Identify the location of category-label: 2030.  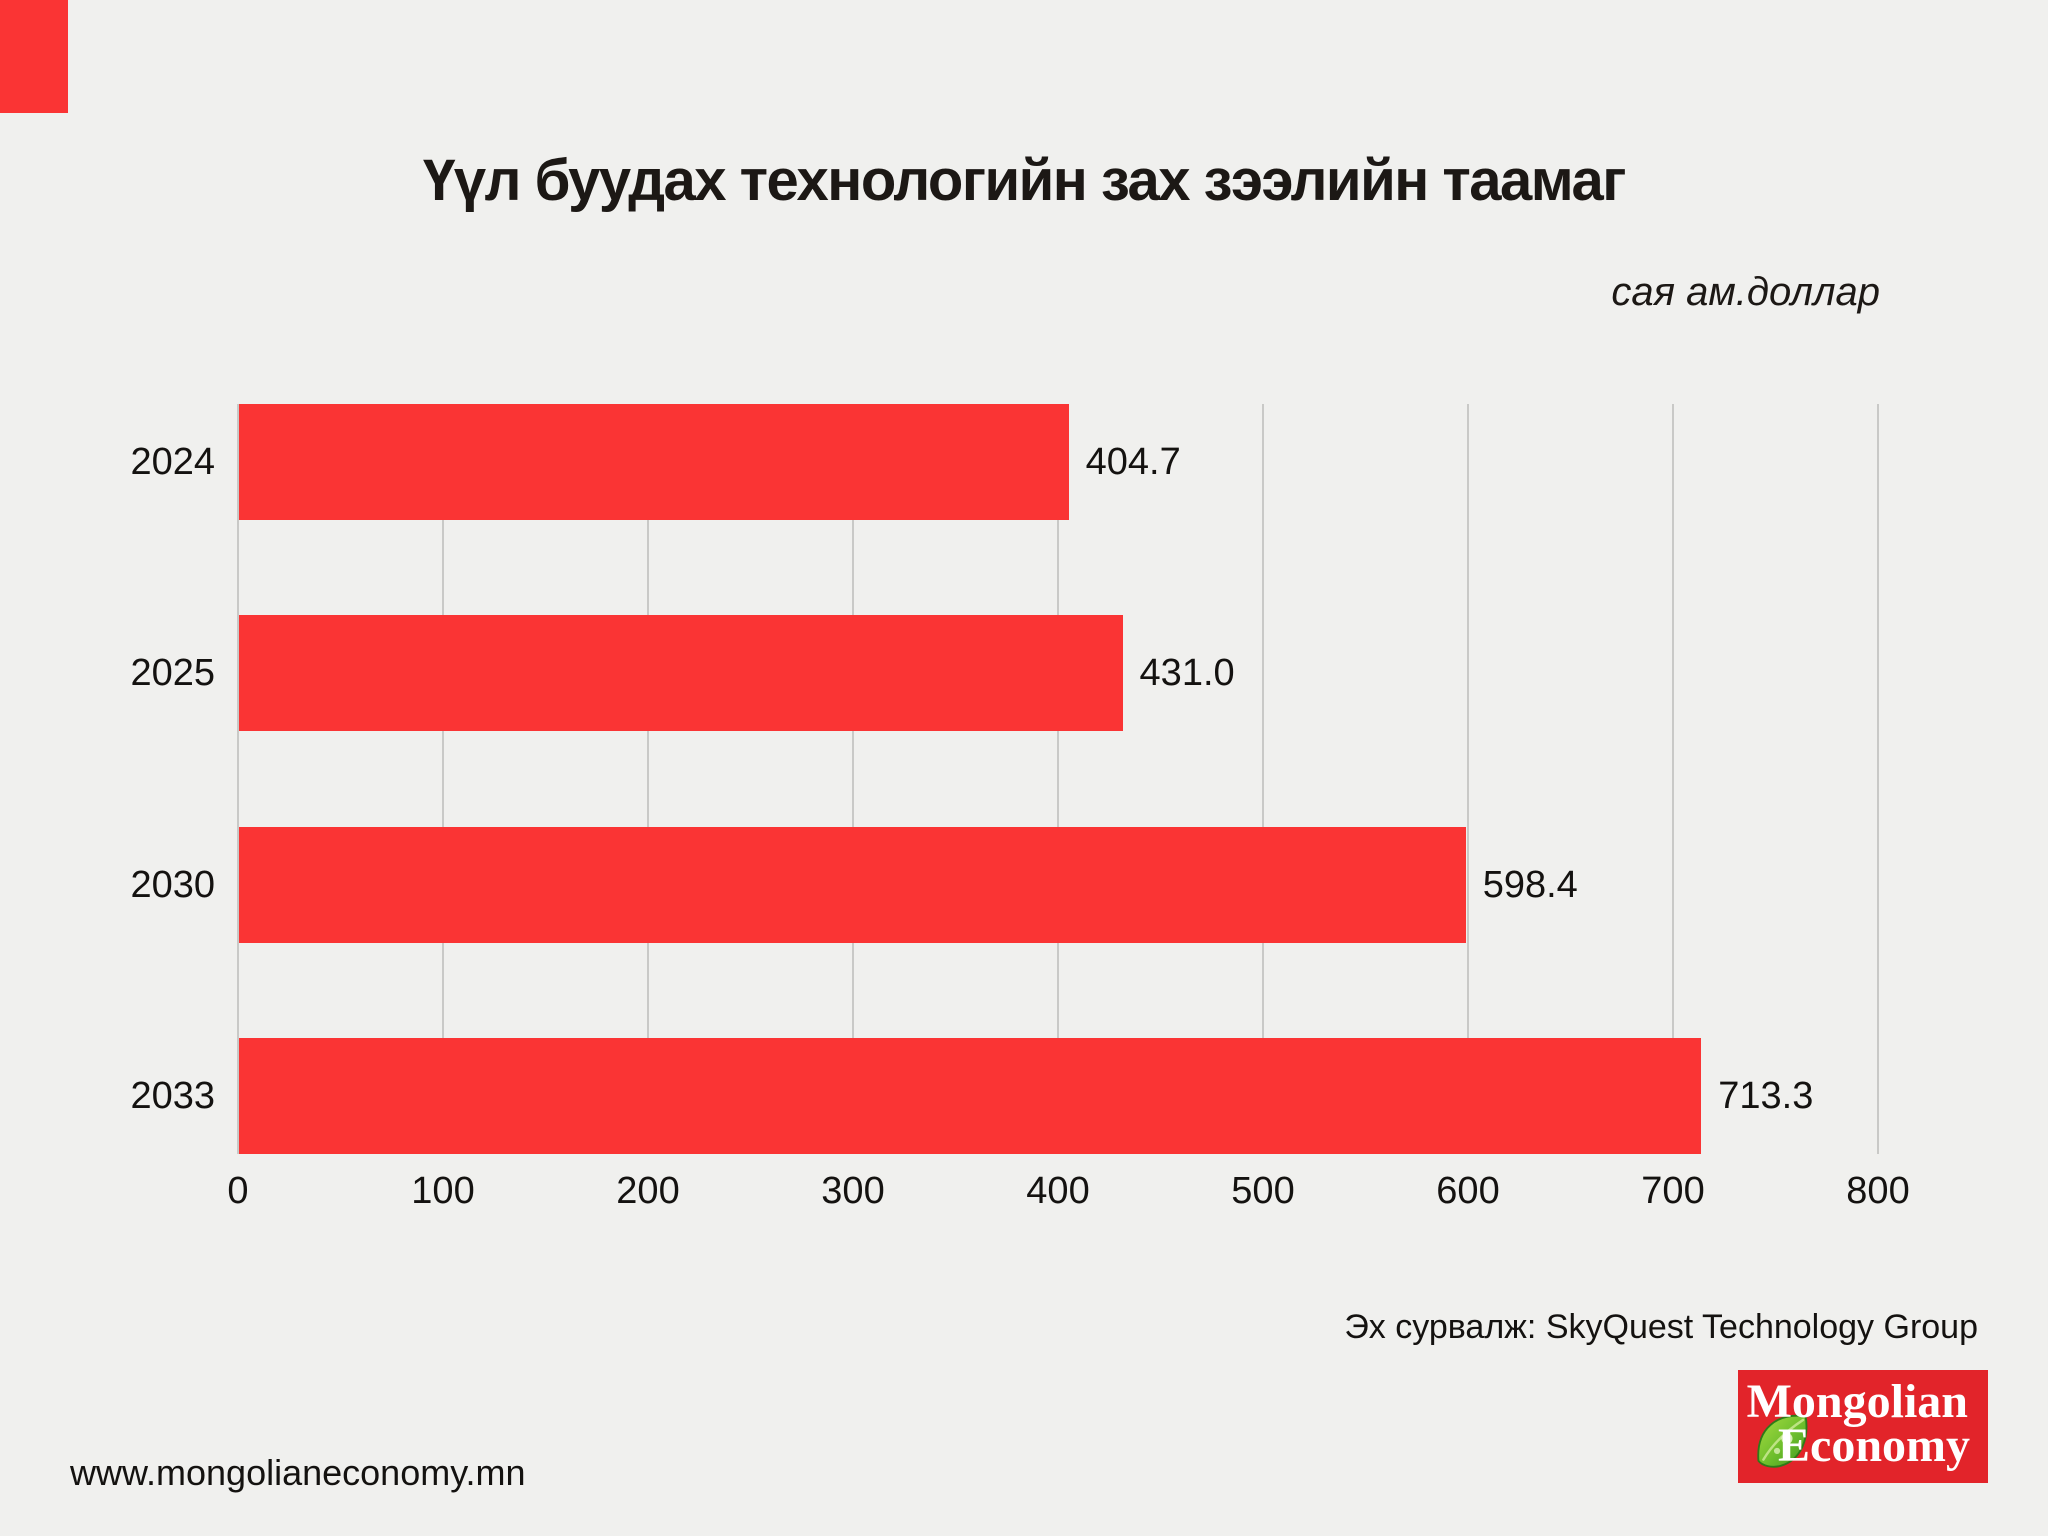
(172, 884).